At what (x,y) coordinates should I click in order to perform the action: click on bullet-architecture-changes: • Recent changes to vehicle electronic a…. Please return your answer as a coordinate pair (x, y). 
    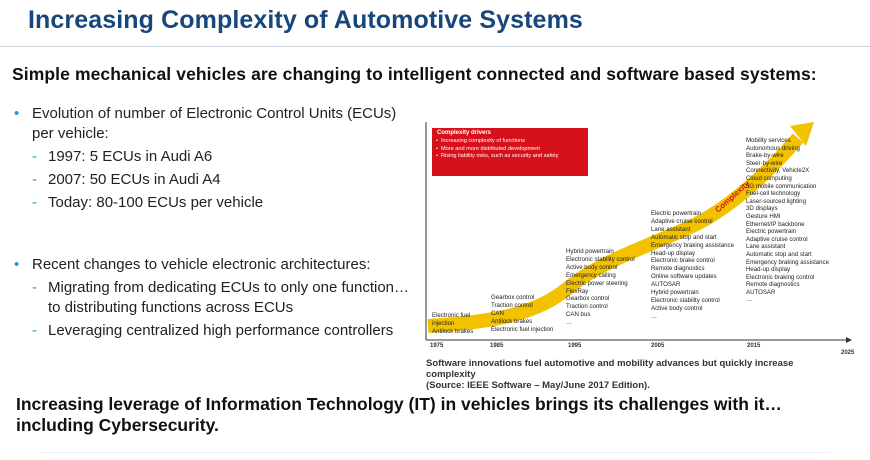
    Looking at the image, I should click on (212, 265).